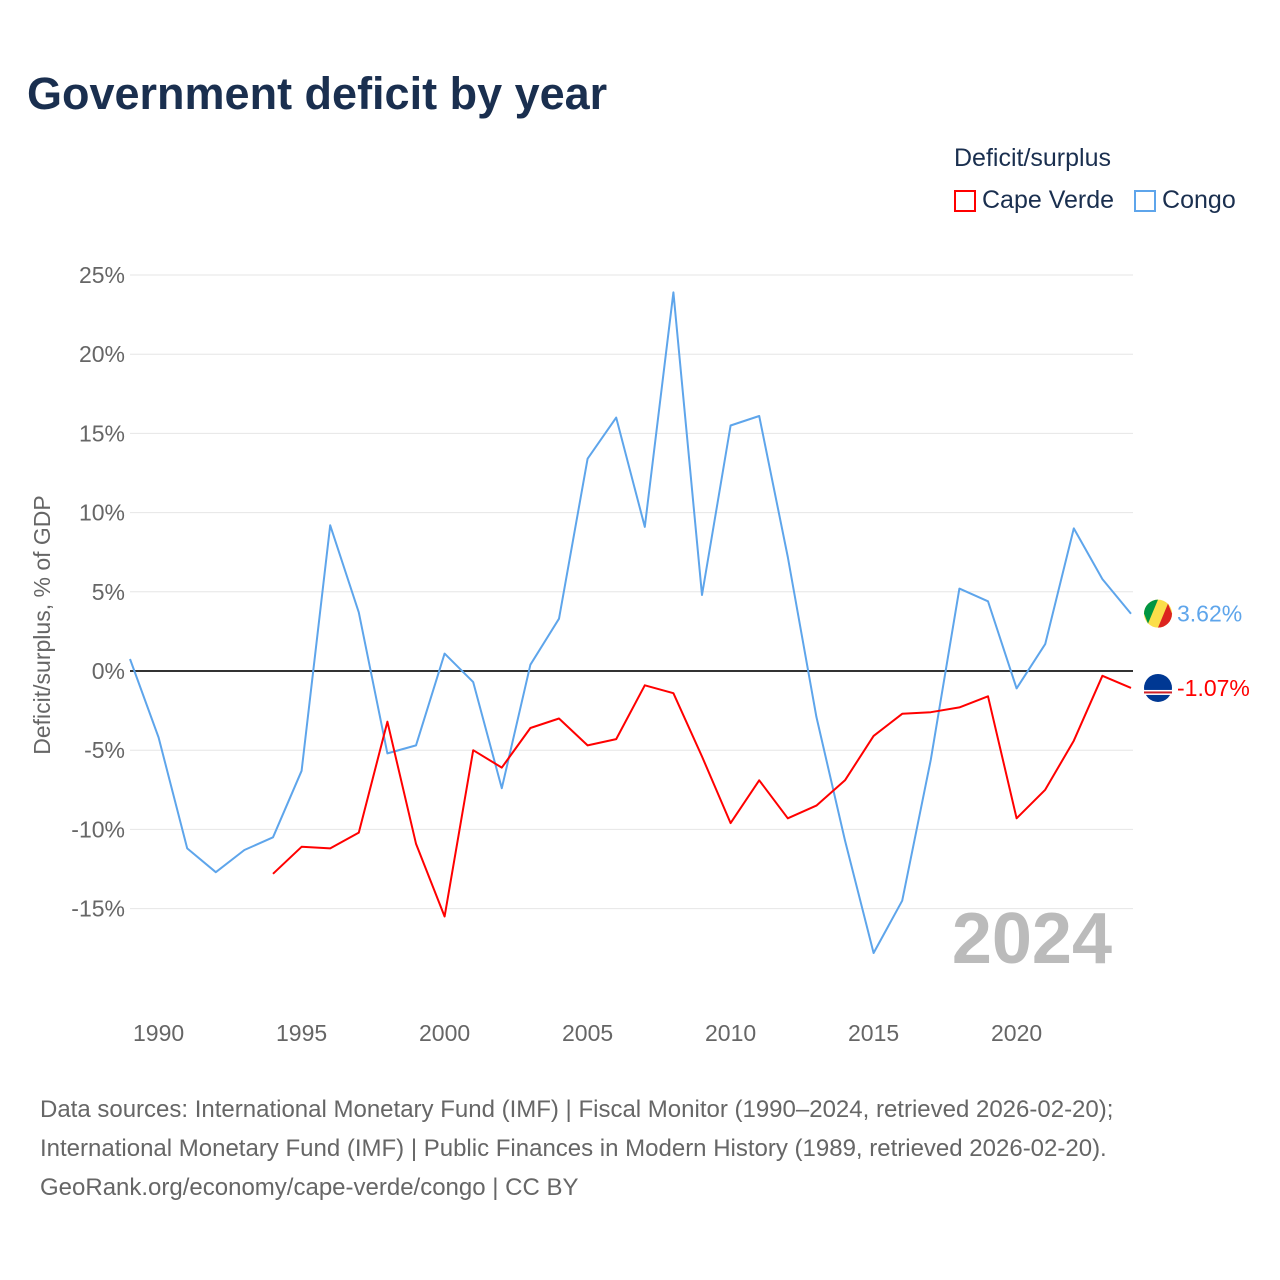  Describe the element at coordinates (1199, 200) in the screenshot. I see `legend-label: Congo` at that location.